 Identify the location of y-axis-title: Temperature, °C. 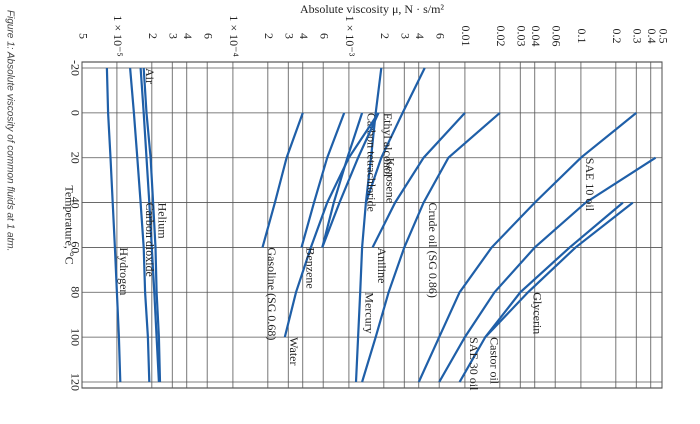
(69, 224).